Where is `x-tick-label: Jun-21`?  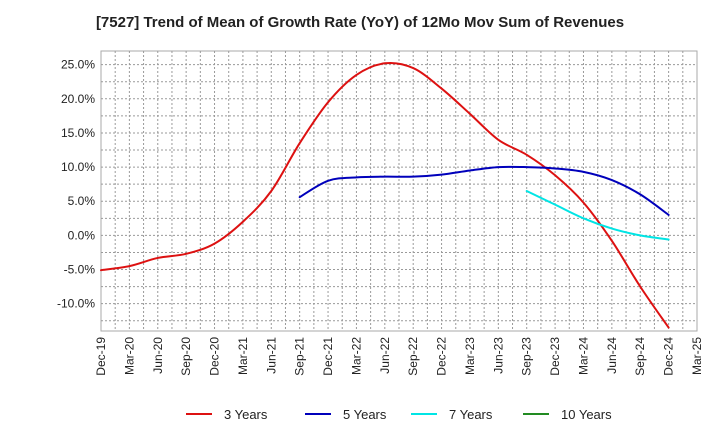 x-tick-label: Jun-21 is located at coordinates (271, 355).